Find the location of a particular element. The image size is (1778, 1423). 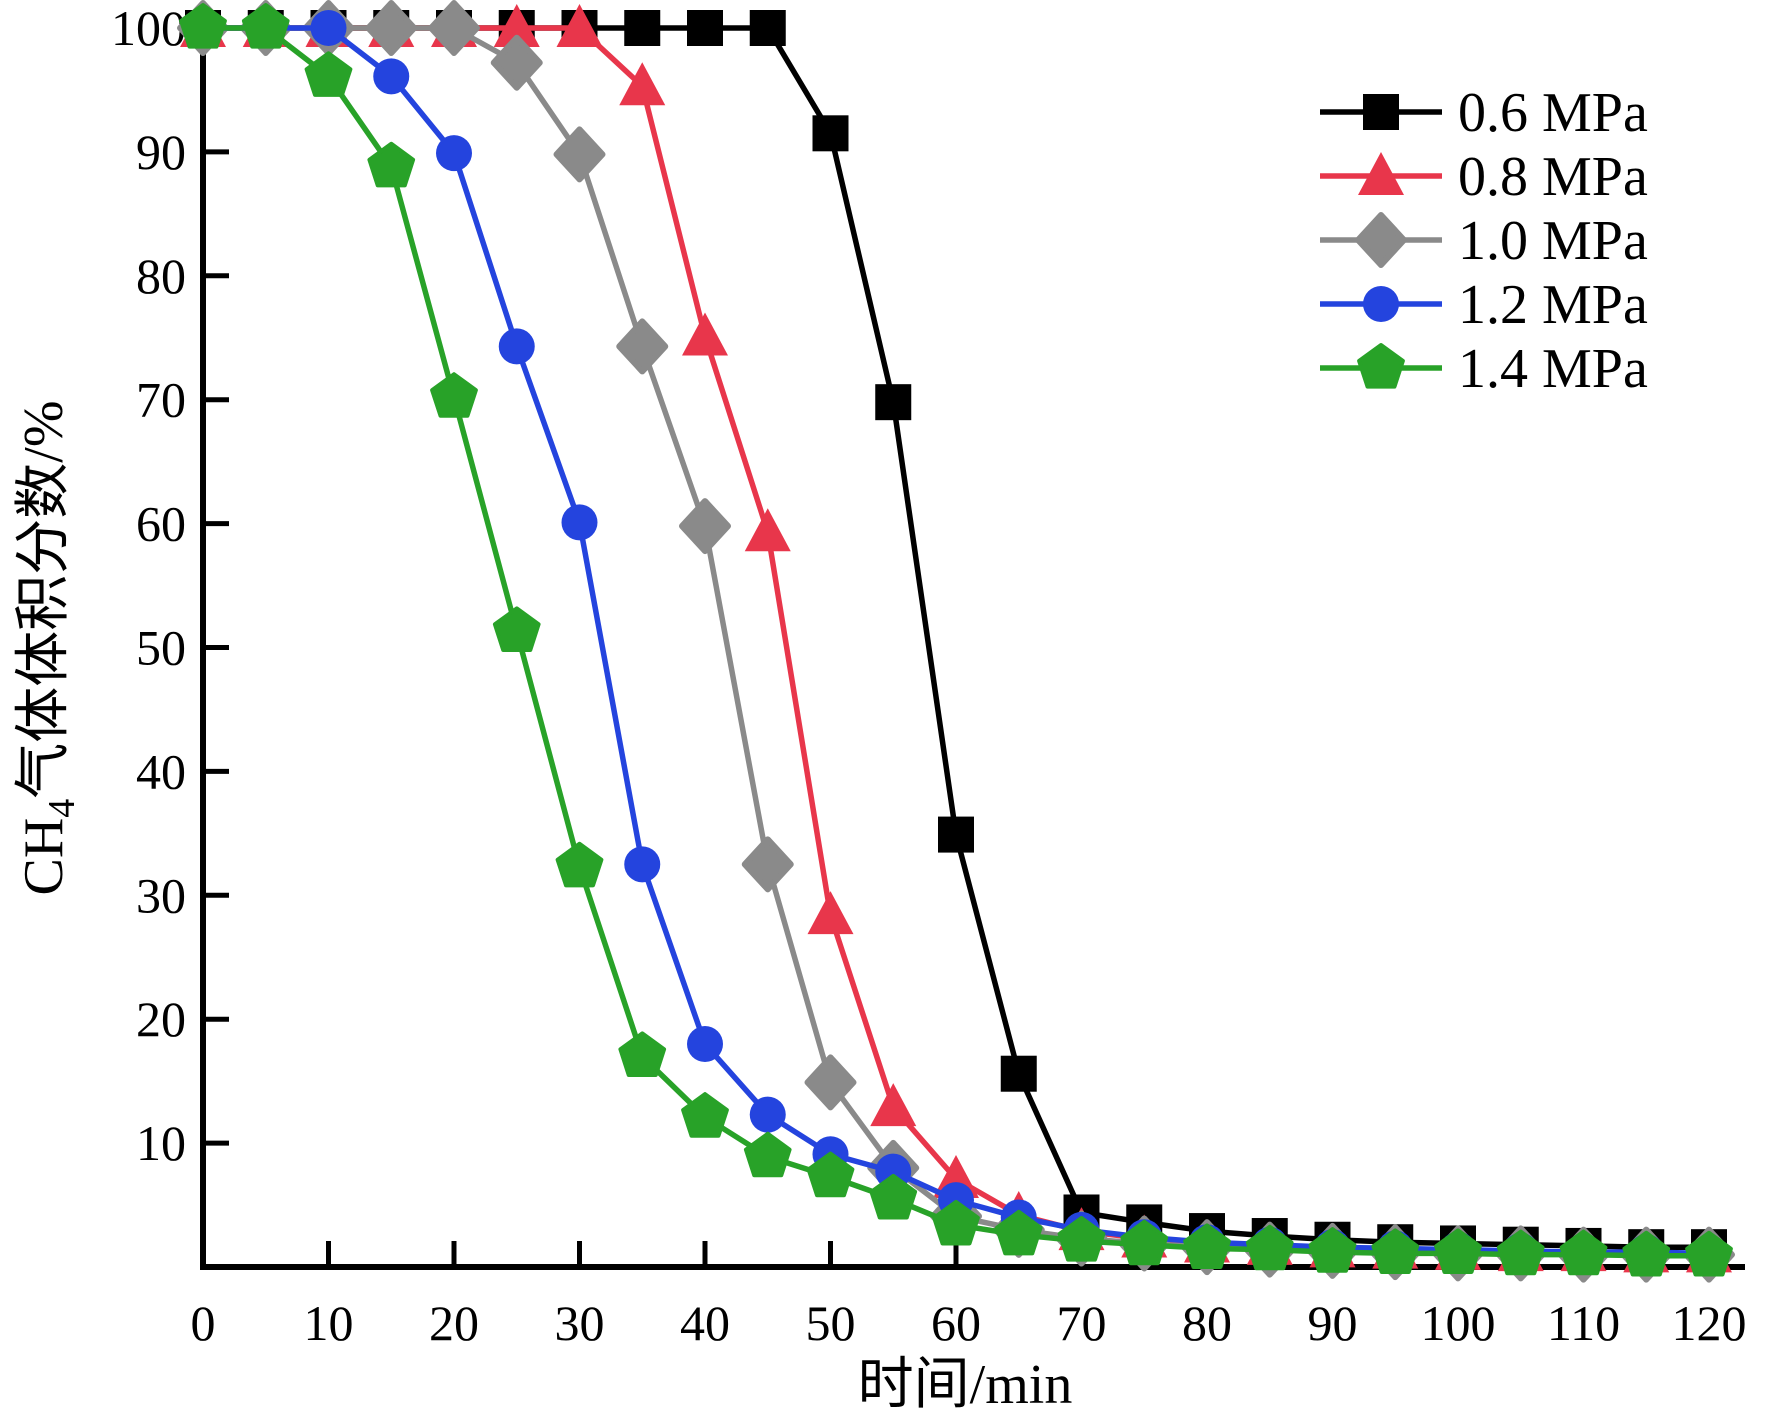

legend-label: 1.0 MPa is located at coordinates (1553, 241).